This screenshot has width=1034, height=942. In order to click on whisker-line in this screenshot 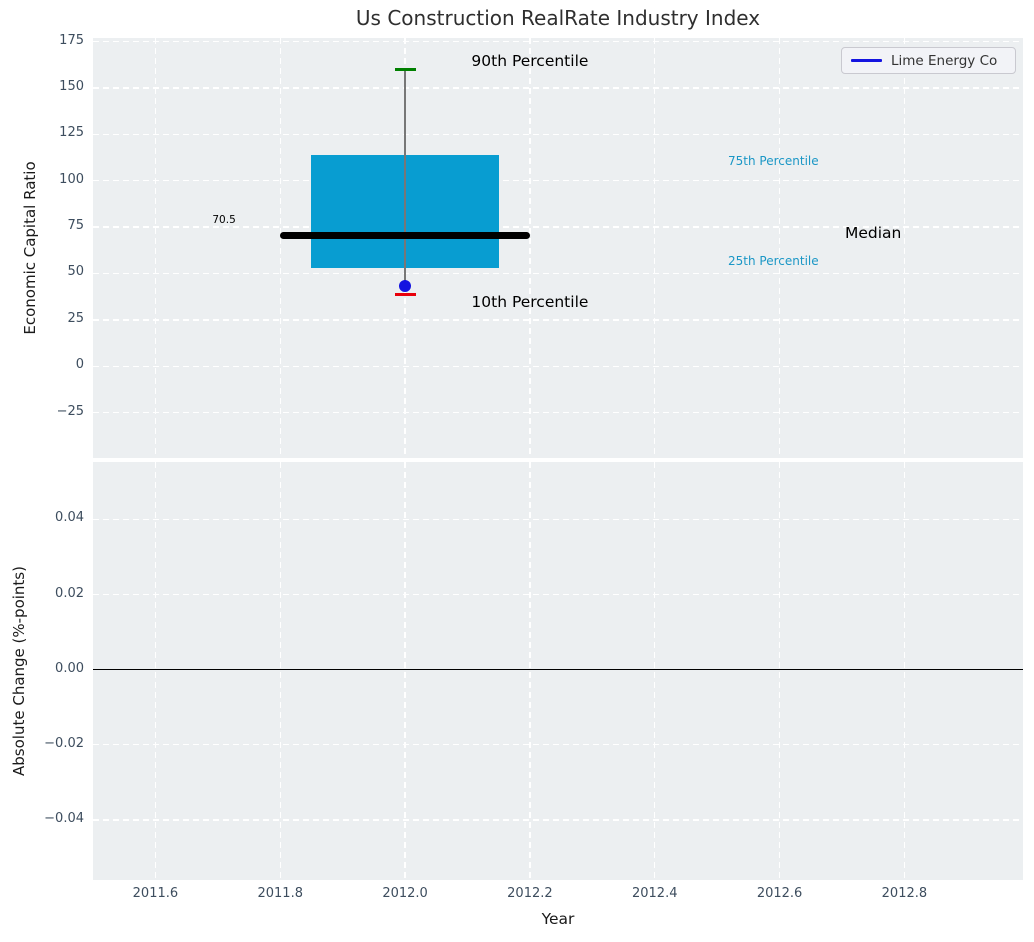, I will do `click(405, 178)`.